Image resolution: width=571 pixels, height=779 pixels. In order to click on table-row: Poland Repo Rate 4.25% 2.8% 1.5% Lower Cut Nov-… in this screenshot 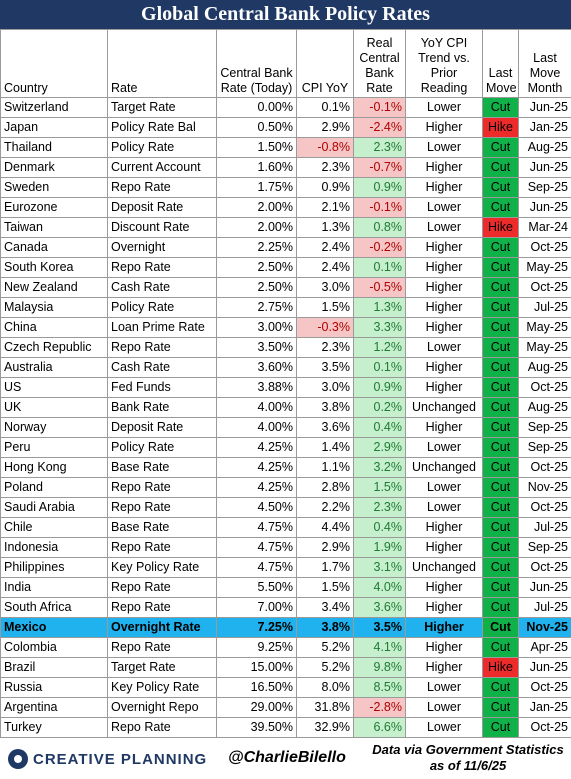, I will do `click(285, 487)`.